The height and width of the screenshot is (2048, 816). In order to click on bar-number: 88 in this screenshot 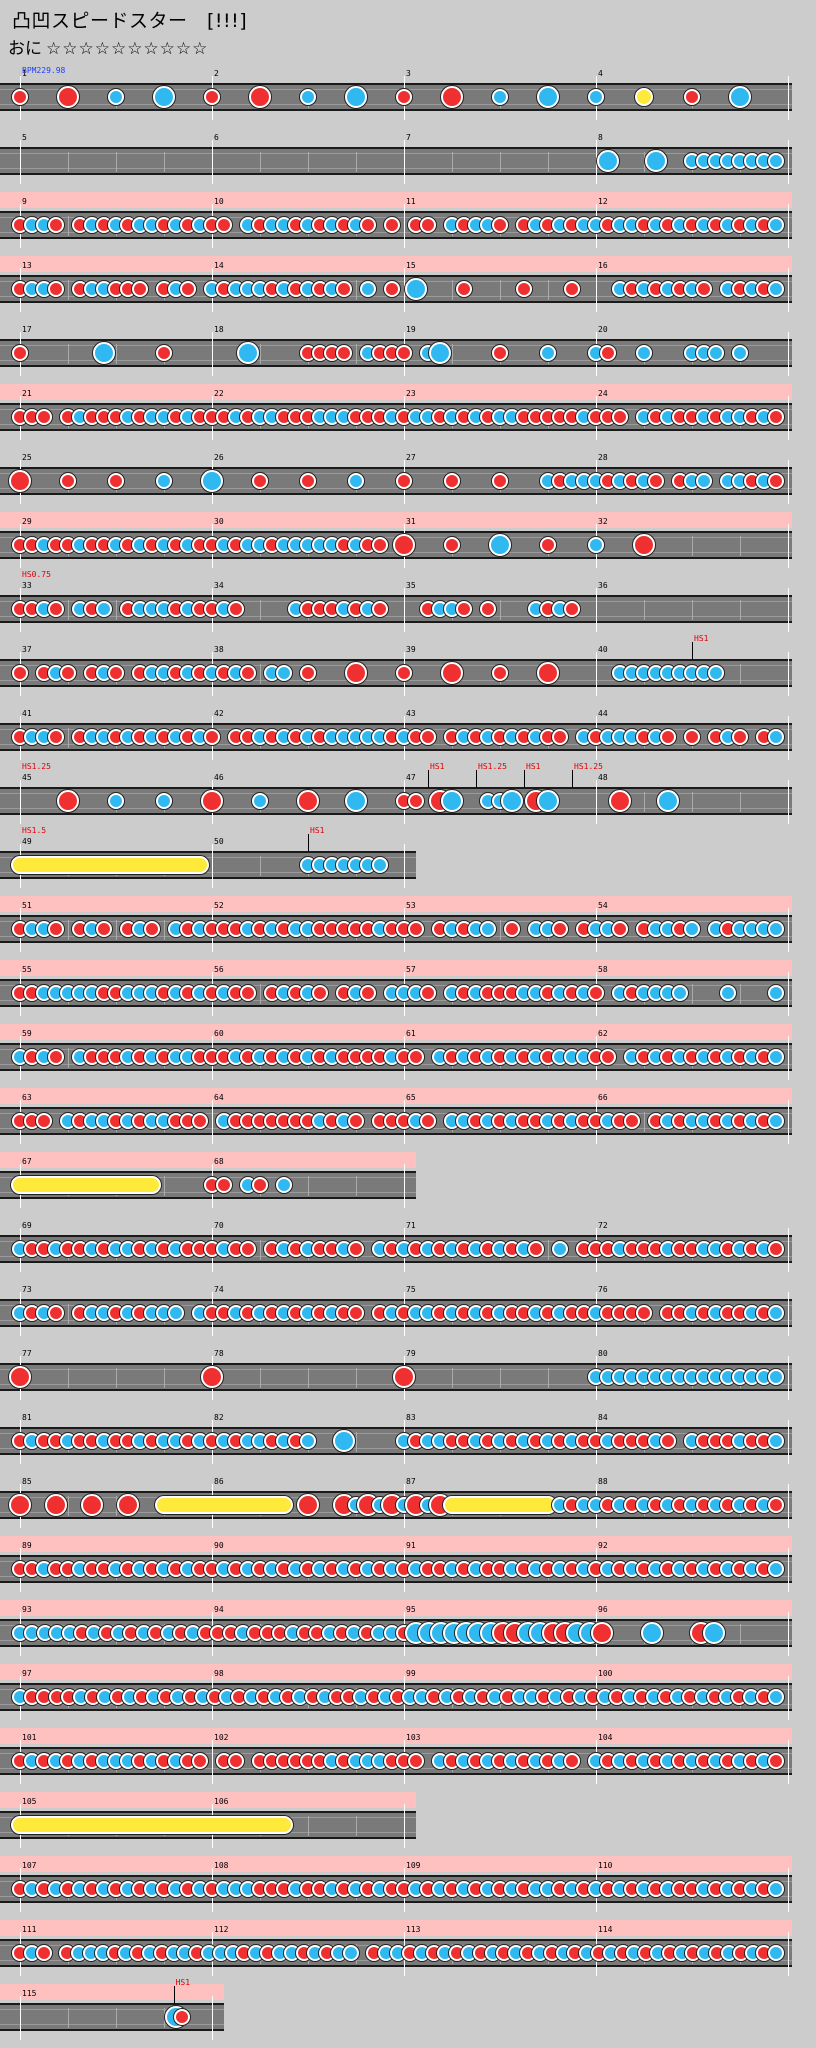, I will do `click(603, 1481)`.